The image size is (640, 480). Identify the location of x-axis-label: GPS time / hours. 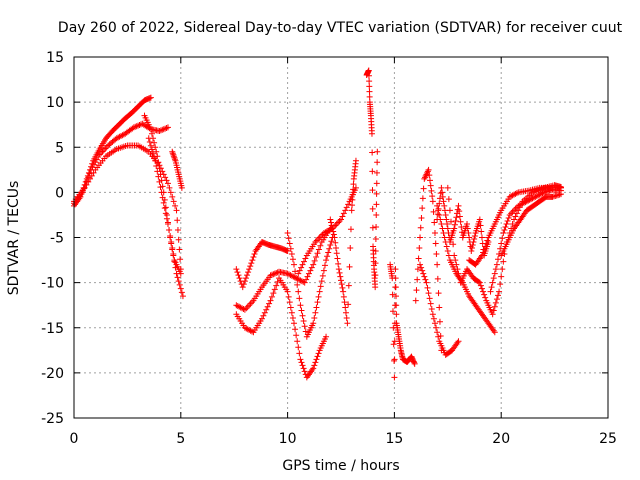
(340, 466).